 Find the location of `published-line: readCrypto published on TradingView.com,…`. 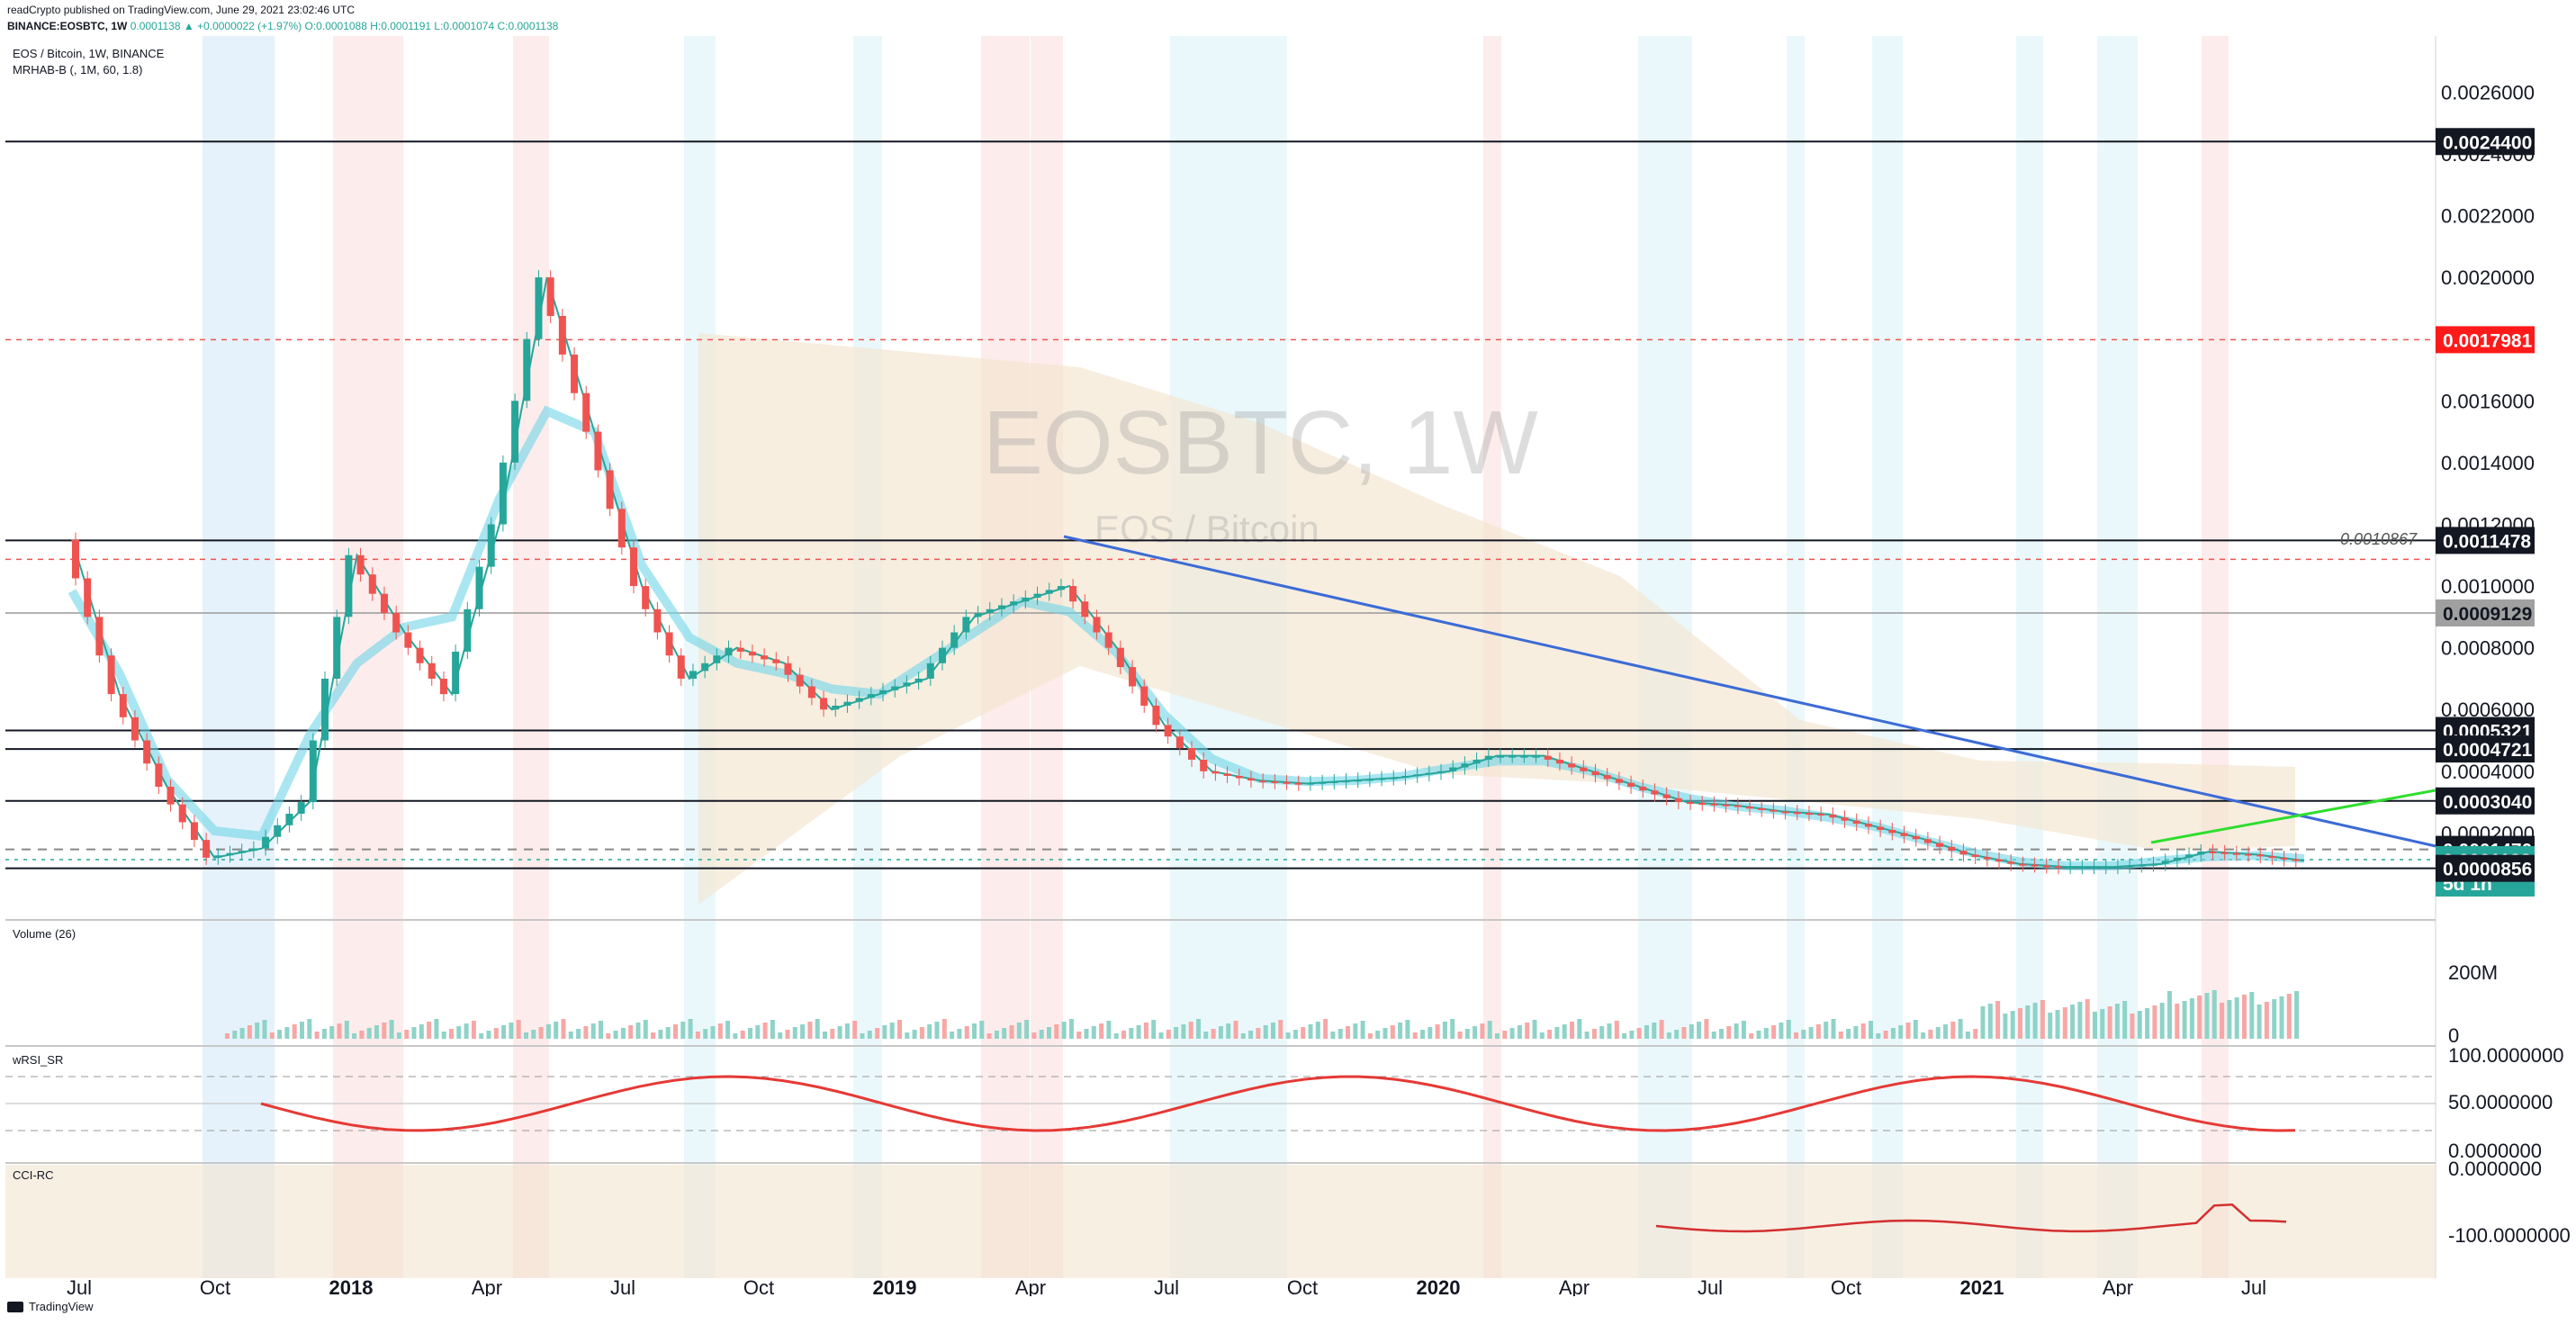

published-line: readCrypto published on TradingView.com,… is located at coordinates (181, 10).